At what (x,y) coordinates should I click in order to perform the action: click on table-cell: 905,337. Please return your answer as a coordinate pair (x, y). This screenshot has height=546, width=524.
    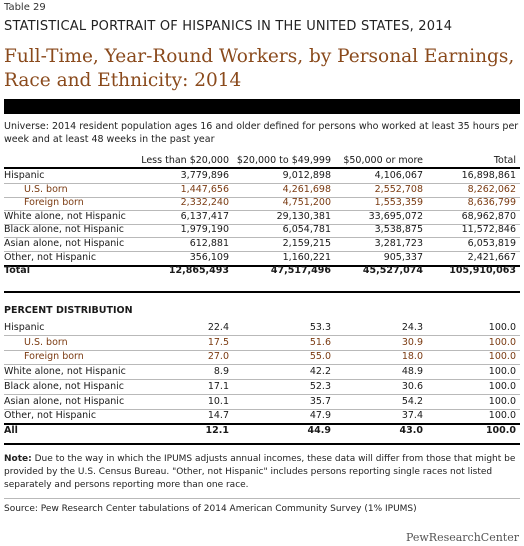
    Looking at the image, I should click on (403, 257).